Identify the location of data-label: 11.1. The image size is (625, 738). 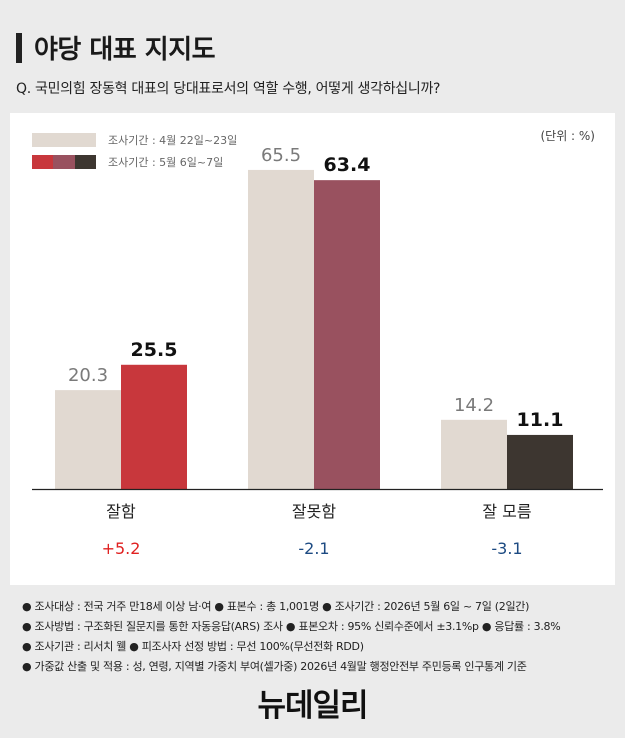
(540, 420).